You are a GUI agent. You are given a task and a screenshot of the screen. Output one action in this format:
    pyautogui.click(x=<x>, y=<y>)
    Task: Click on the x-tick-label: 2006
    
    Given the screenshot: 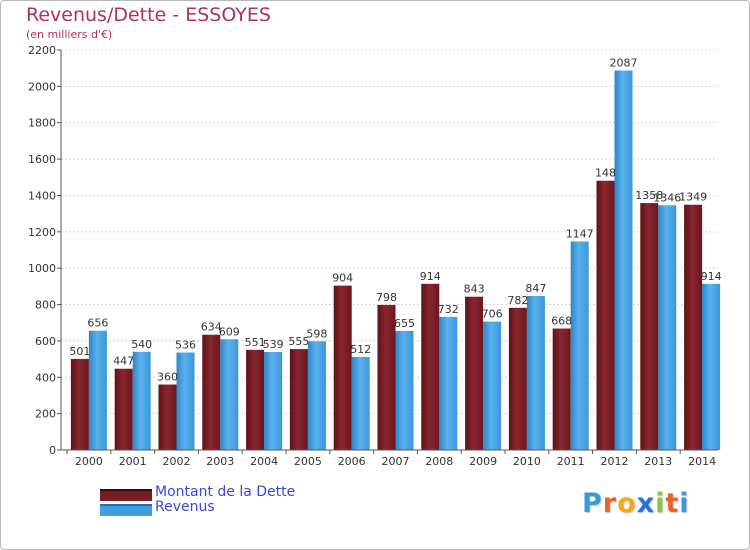 What is the action you would take?
    pyautogui.click(x=352, y=461)
    